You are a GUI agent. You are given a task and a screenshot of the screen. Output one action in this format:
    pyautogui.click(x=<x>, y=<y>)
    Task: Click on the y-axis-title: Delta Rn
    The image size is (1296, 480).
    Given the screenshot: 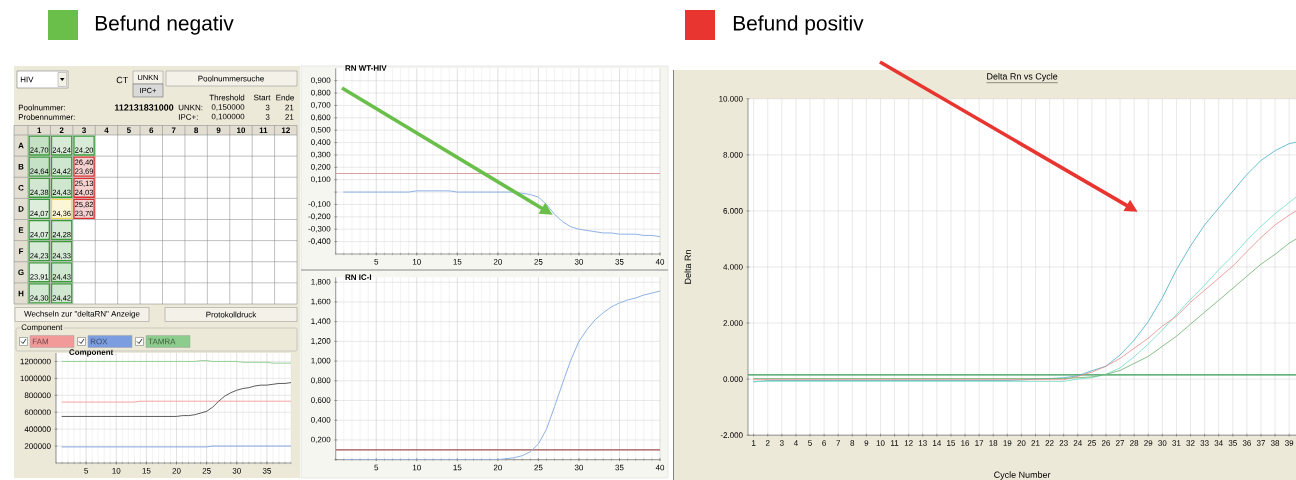 What is the action you would take?
    pyautogui.click(x=688, y=267)
    